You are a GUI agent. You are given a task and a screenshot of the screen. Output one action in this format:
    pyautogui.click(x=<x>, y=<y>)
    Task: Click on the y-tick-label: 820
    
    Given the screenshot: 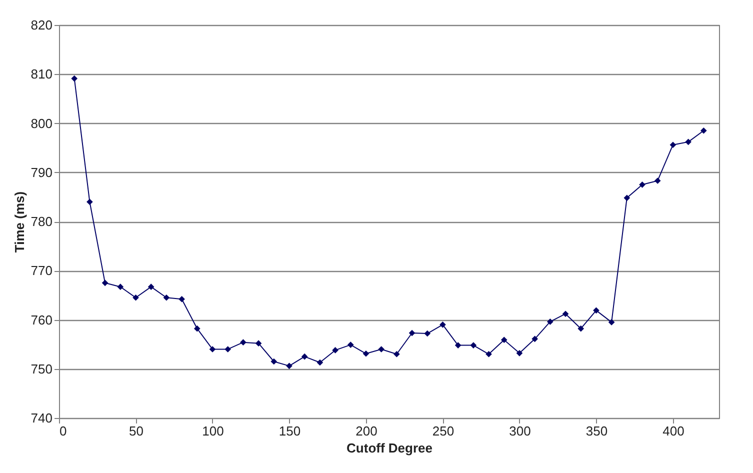 What is the action you would take?
    pyautogui.click(x=41, y=25)
    